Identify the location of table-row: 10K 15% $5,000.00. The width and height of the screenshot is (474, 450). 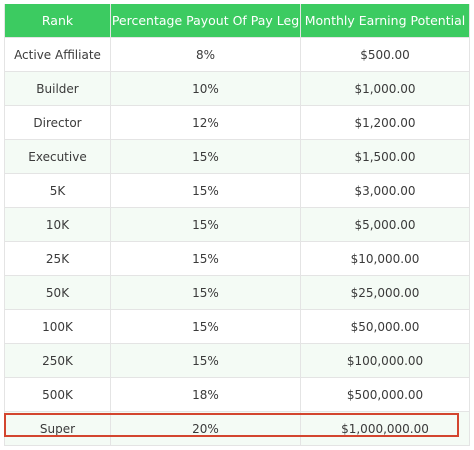
(237, 224).